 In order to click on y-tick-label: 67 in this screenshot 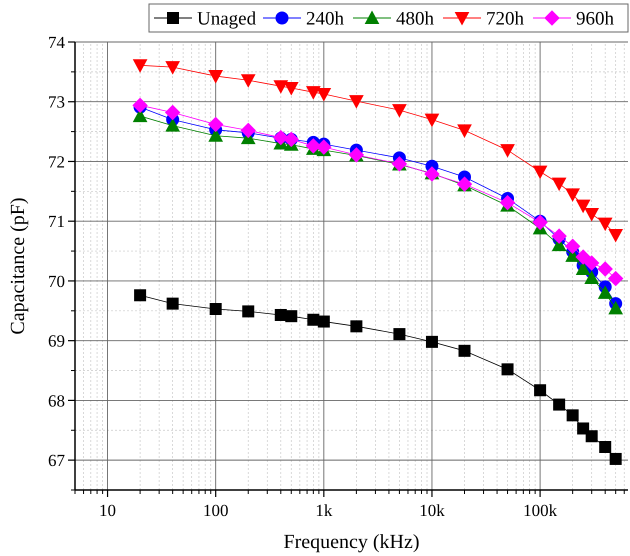, I will do `click(57, 460)`.